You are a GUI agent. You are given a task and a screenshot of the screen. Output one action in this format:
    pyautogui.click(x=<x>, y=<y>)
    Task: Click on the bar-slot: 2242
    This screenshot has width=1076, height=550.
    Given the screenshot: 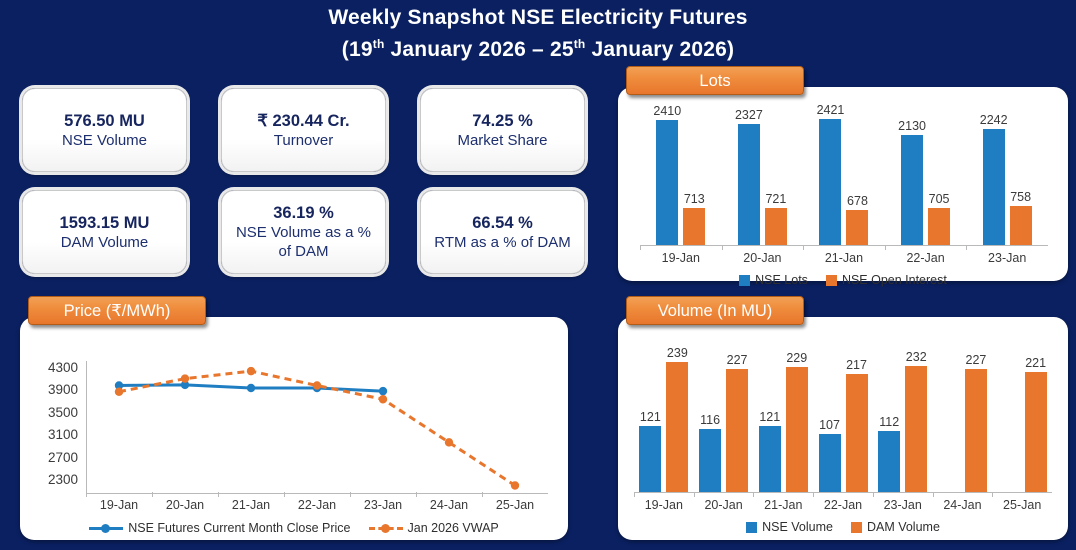 What is the action you would take?
    pyautogui.click(x=994, y=175)
    